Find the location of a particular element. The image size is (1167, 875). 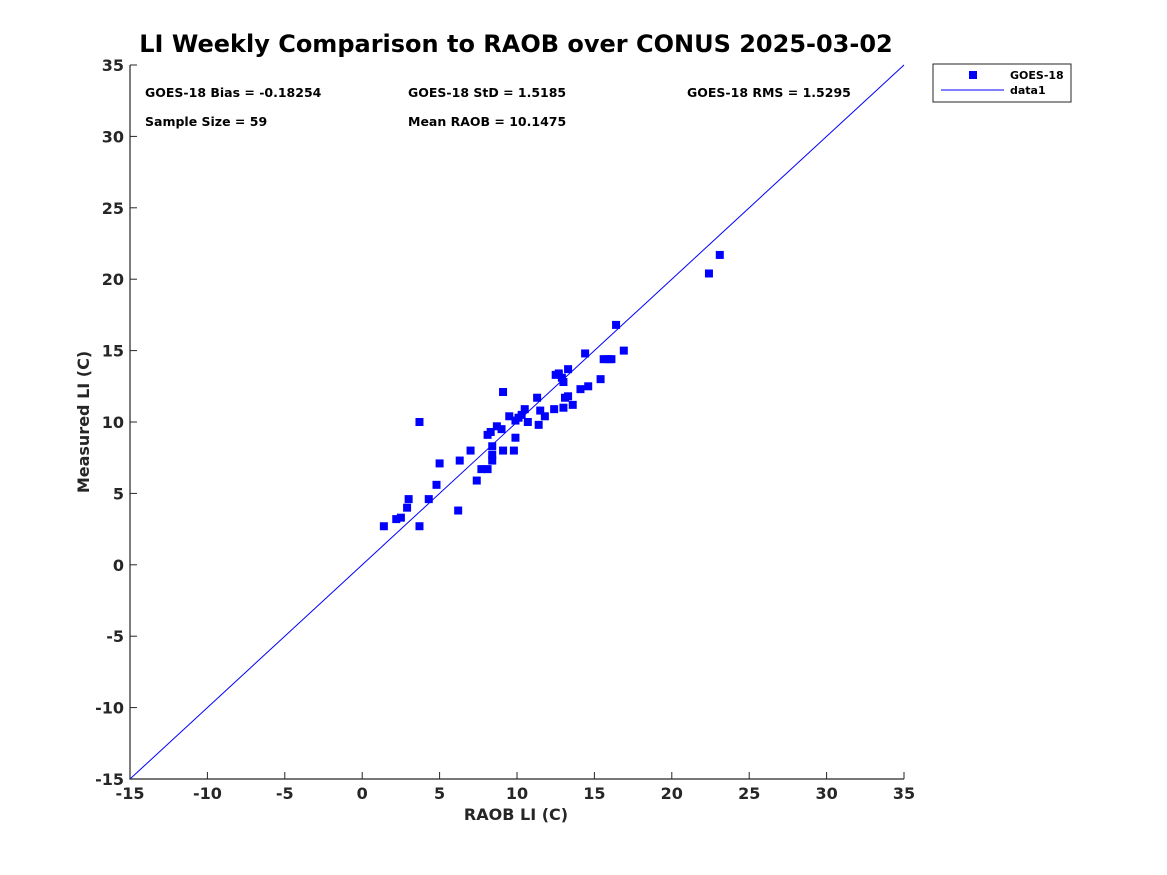

legend-box is located at coordinates (1002, 83).